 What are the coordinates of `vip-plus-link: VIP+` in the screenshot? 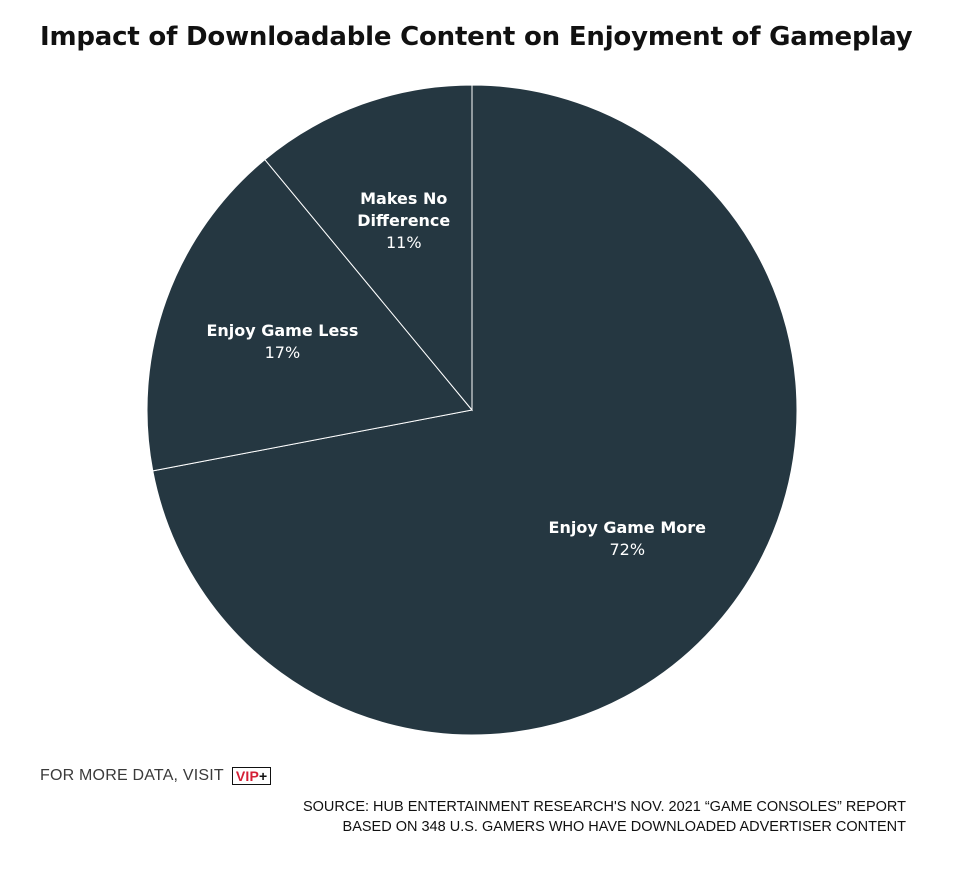 It's located at (251, 776).